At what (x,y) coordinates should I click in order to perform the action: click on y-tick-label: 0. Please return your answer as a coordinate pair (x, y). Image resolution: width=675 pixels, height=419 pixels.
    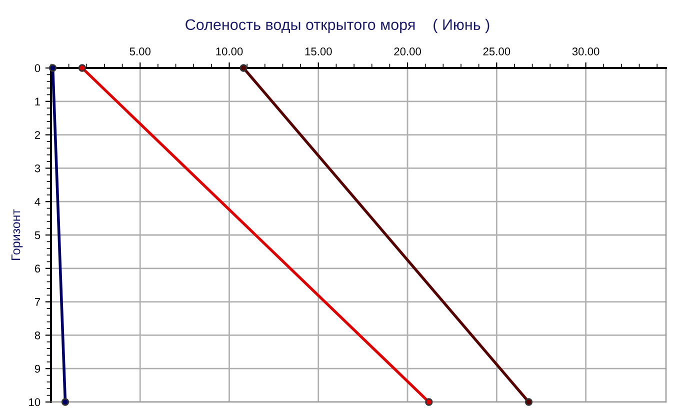
    Looking at the image, I should click on (37, 68).